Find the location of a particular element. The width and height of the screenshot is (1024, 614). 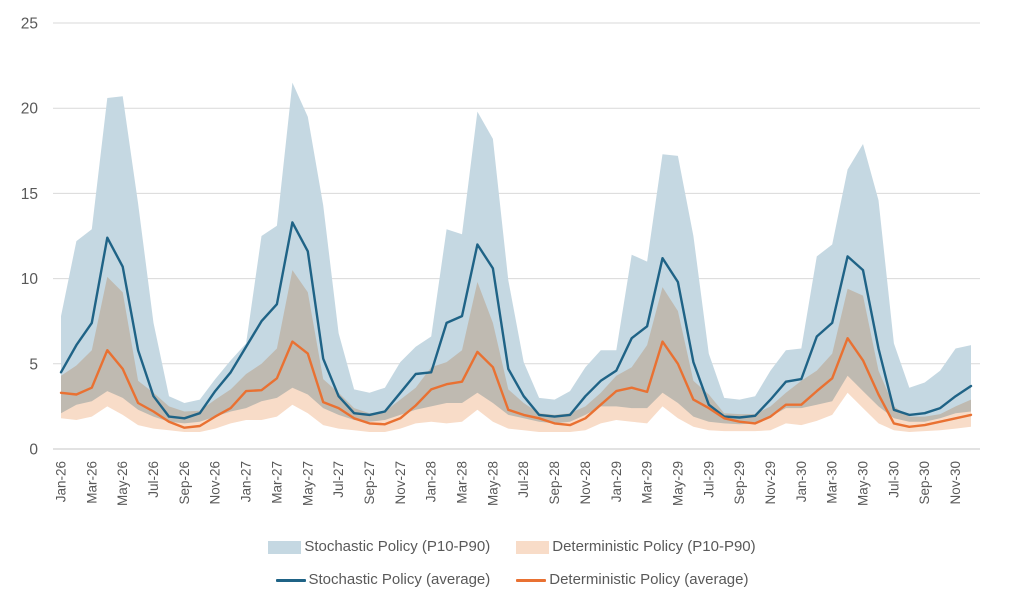

x-axis-tick-label: Sep-29 is located at coordinates (739, 483).